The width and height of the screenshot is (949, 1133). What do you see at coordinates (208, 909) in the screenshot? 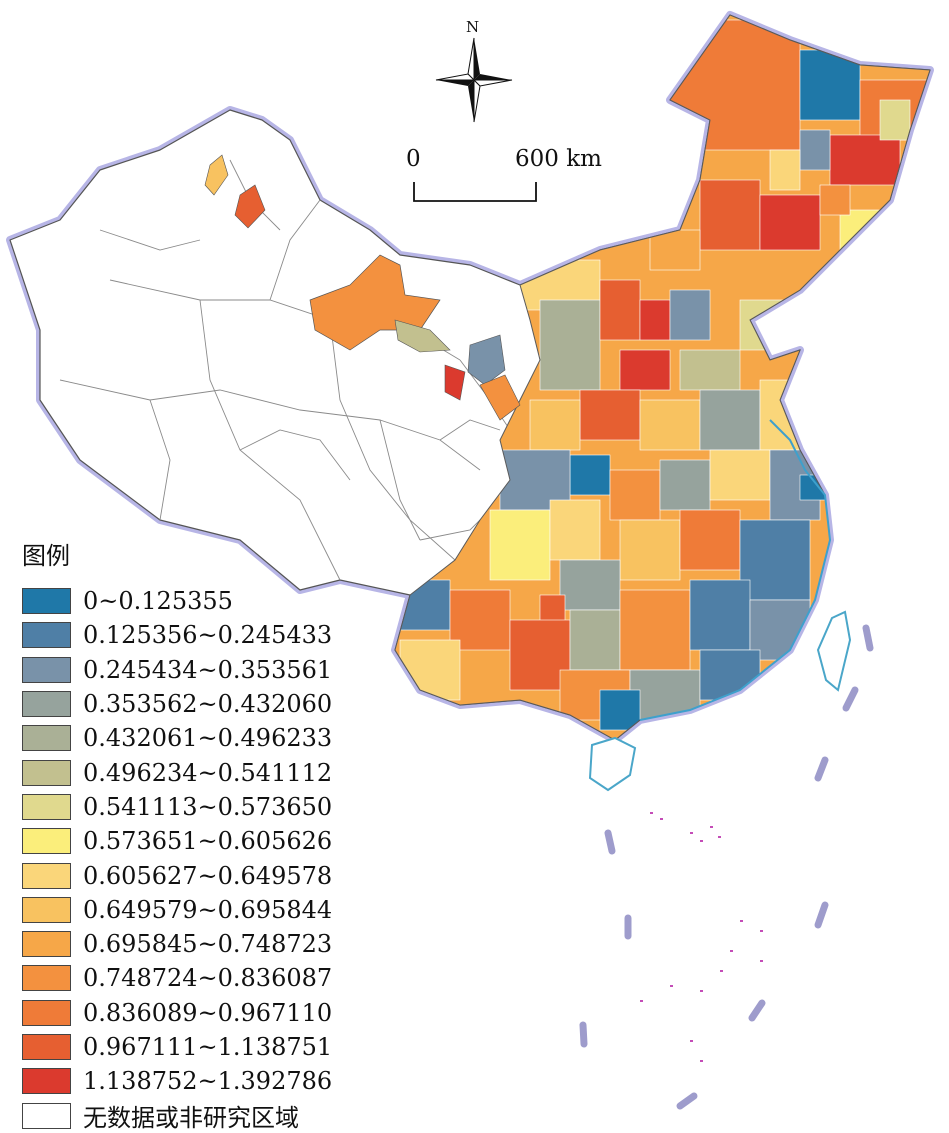
I see `legend-label: 0.649579~0.695844` at bounding box center [208, 909].